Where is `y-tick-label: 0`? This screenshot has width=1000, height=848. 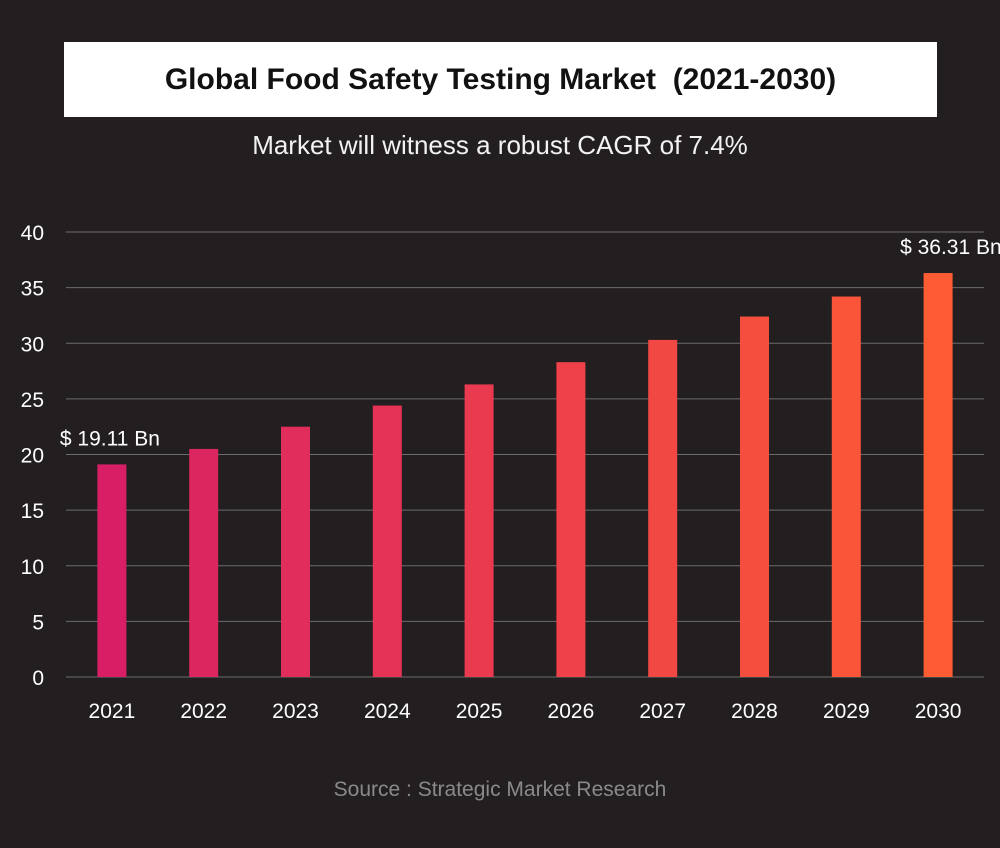
y-tick-label: 0 is located at coordinates (38, 678).